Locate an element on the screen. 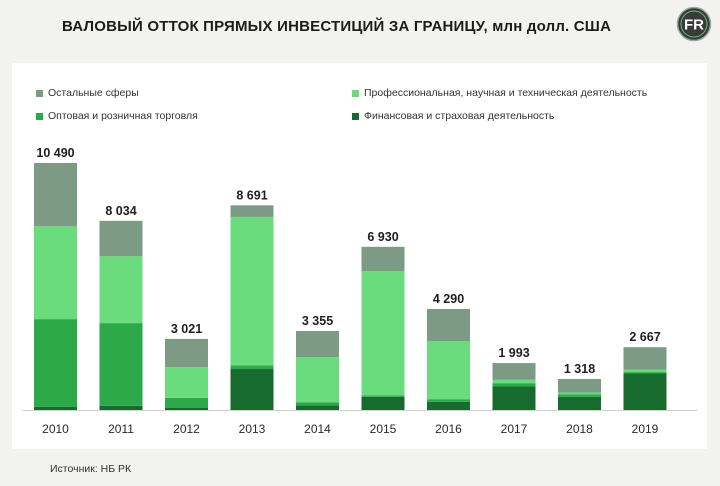  bar-trade-2013 is located at coordinates (252, 367).